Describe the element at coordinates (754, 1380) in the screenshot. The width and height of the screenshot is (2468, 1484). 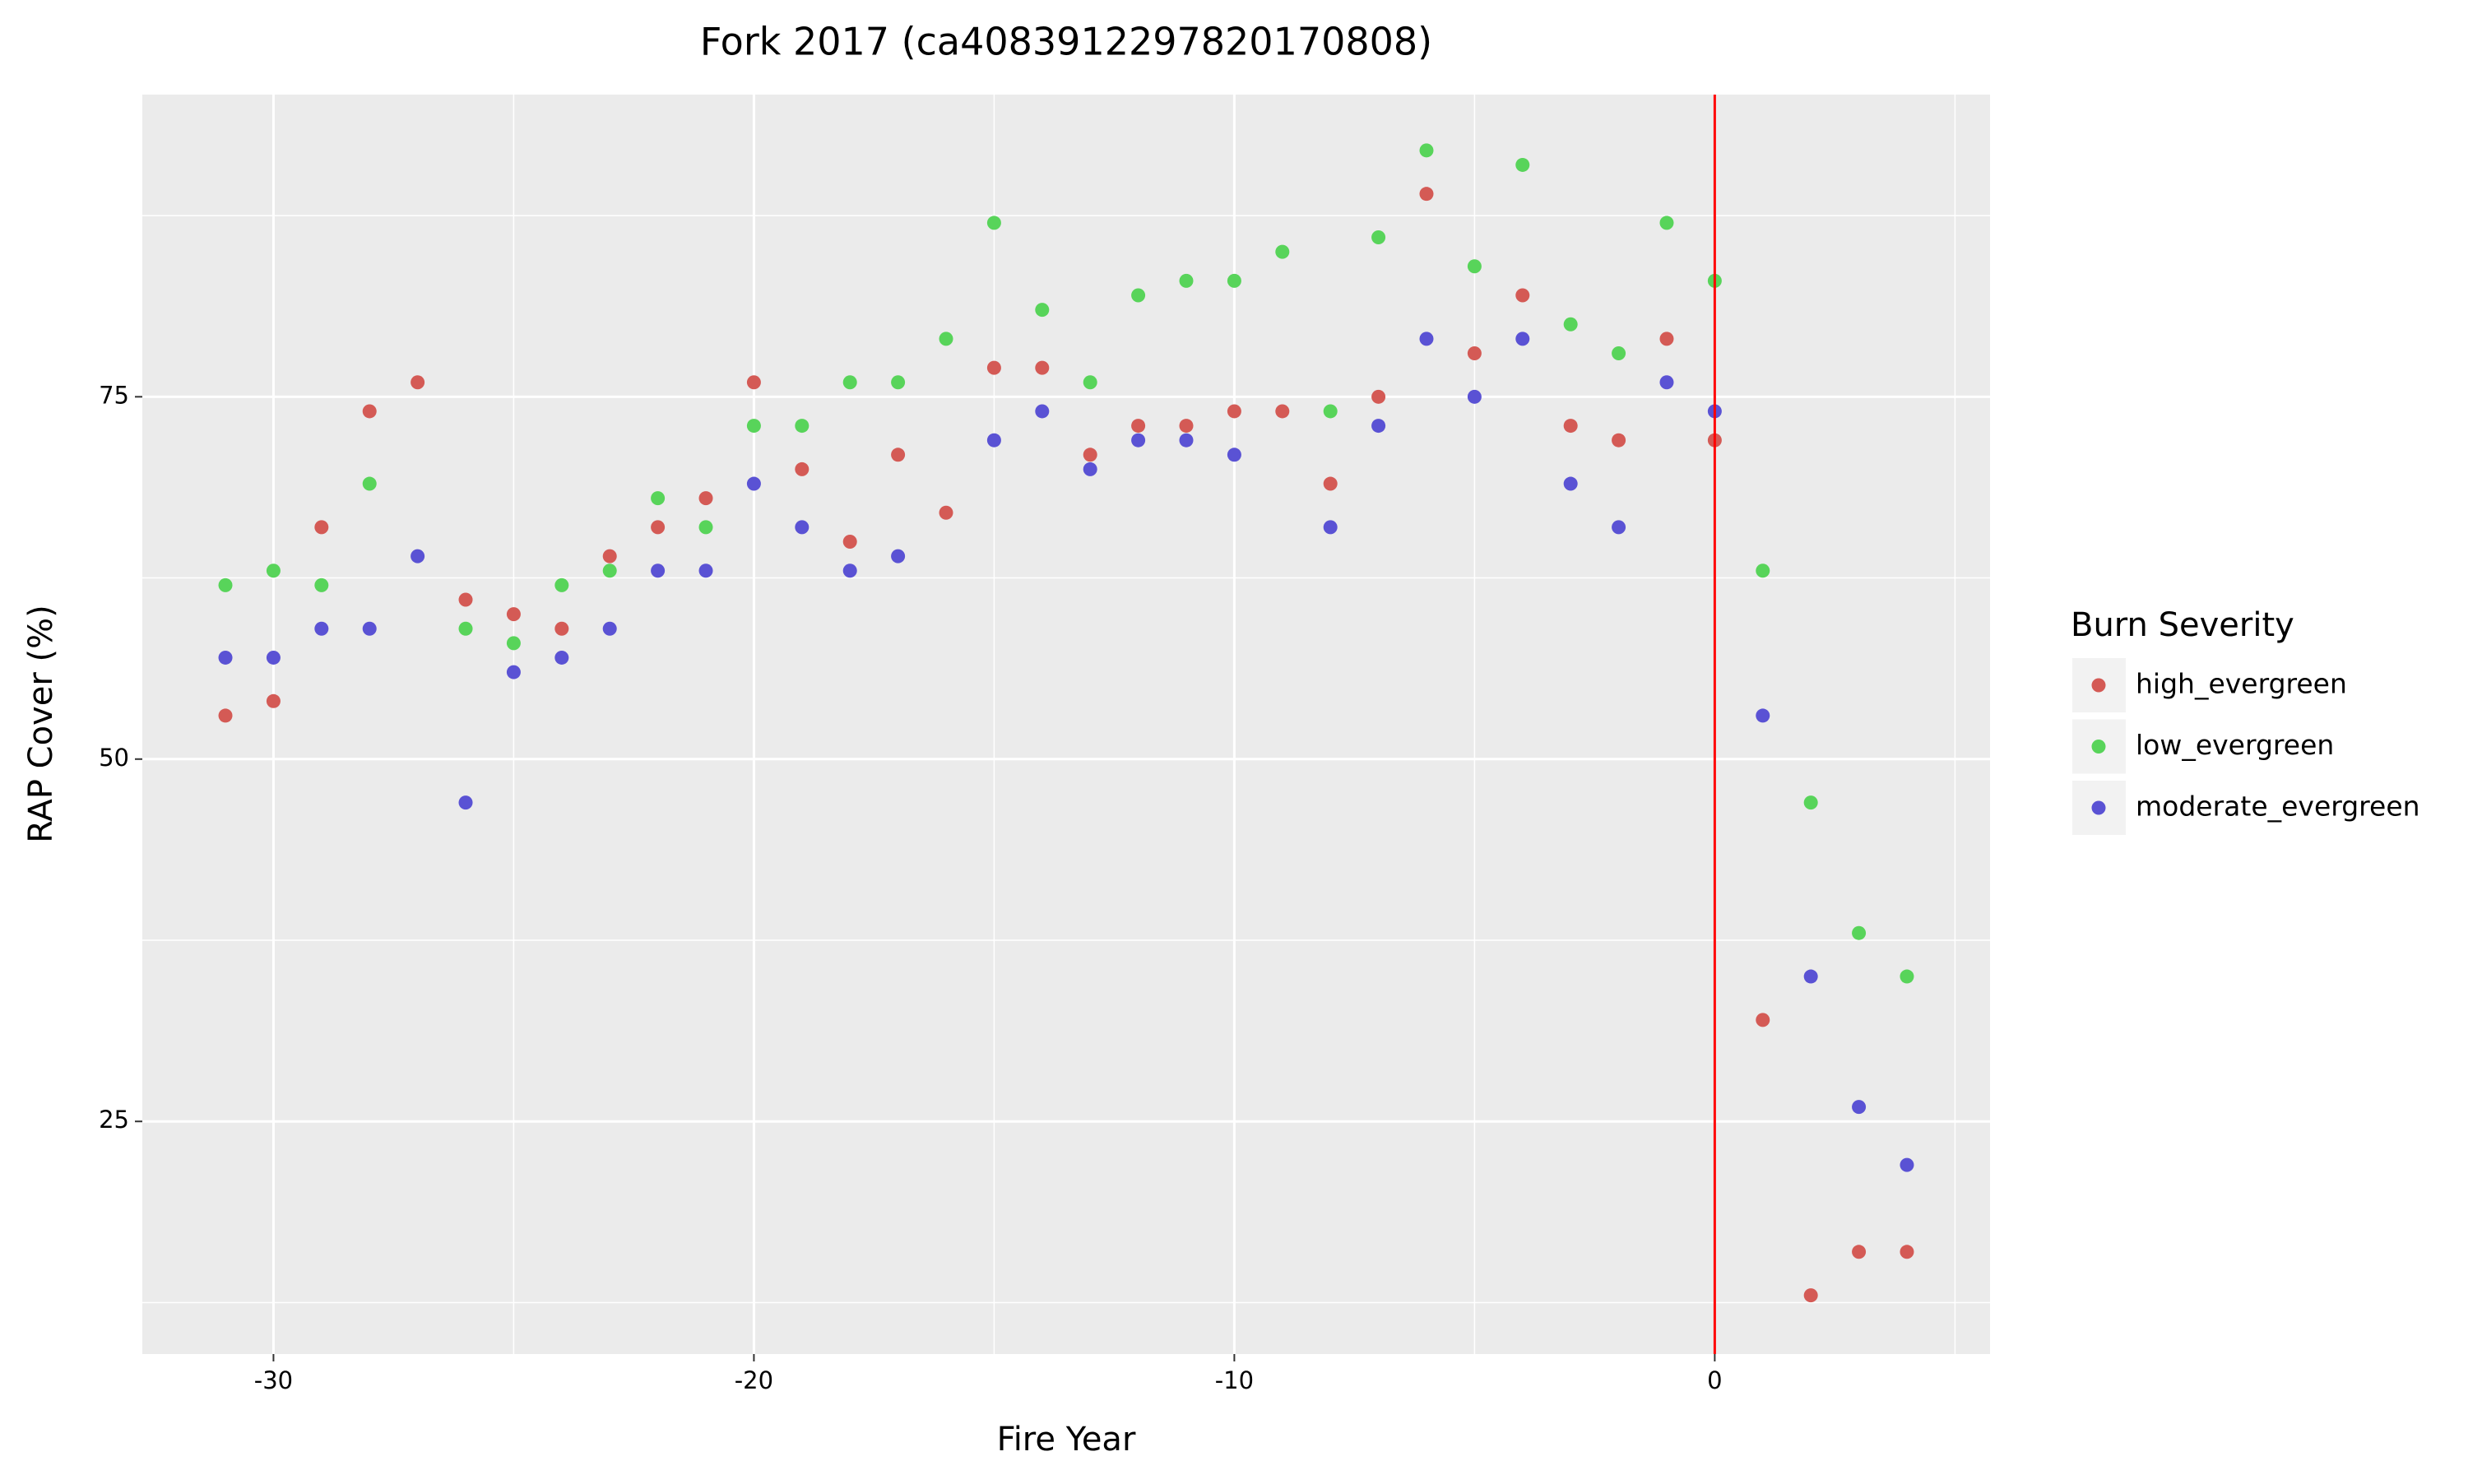
I see `x-tick-label: -20` at that location.